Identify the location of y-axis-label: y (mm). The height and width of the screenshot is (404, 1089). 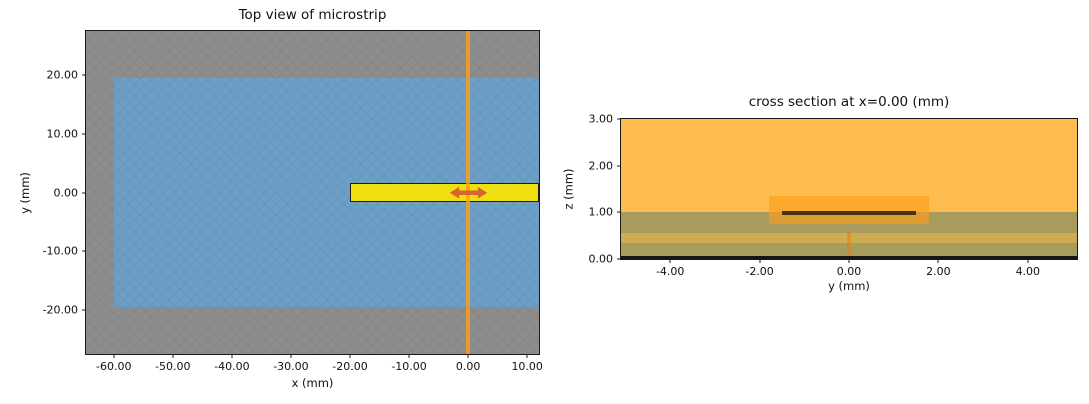
(25, 192).